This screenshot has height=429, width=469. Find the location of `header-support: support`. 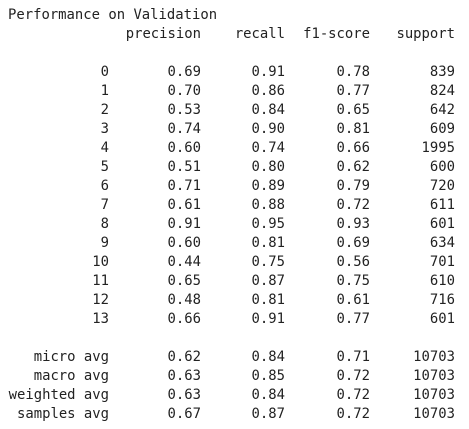

header-support: support is located at coordinates (425, 34).